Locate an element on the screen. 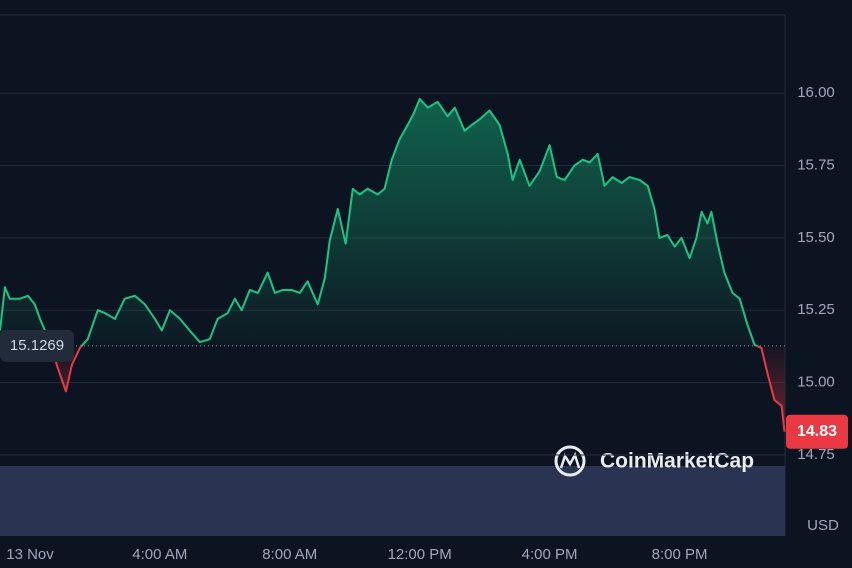  y-tick-label: 15.00 is located at coordinates (816, 382).